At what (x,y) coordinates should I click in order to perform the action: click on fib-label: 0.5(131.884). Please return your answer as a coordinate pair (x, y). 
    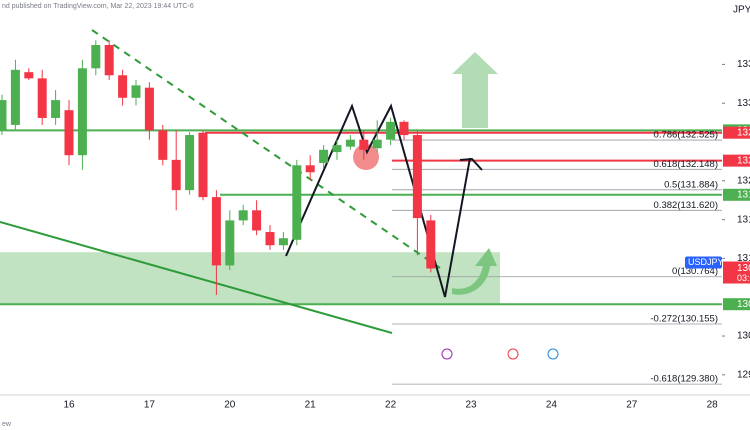
    Looking at the image, I should click on (691, 184).